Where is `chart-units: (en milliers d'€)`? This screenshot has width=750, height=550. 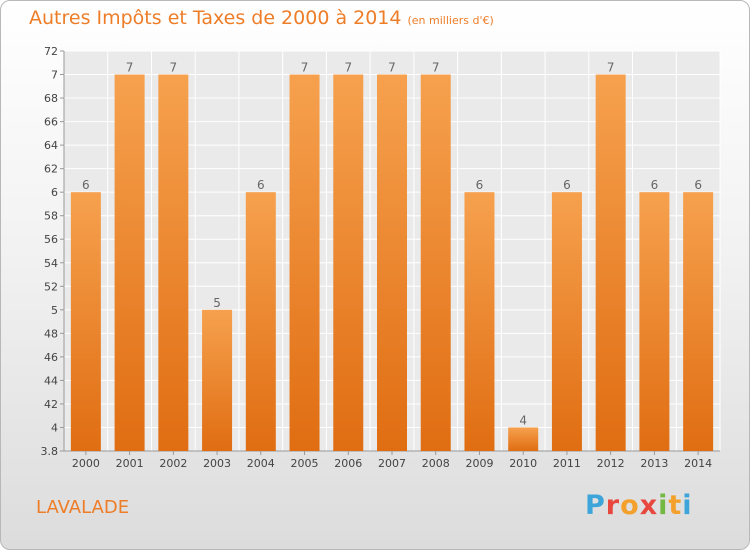 chart-units: (en milliers d'€) is located at coordinates (450, 20).